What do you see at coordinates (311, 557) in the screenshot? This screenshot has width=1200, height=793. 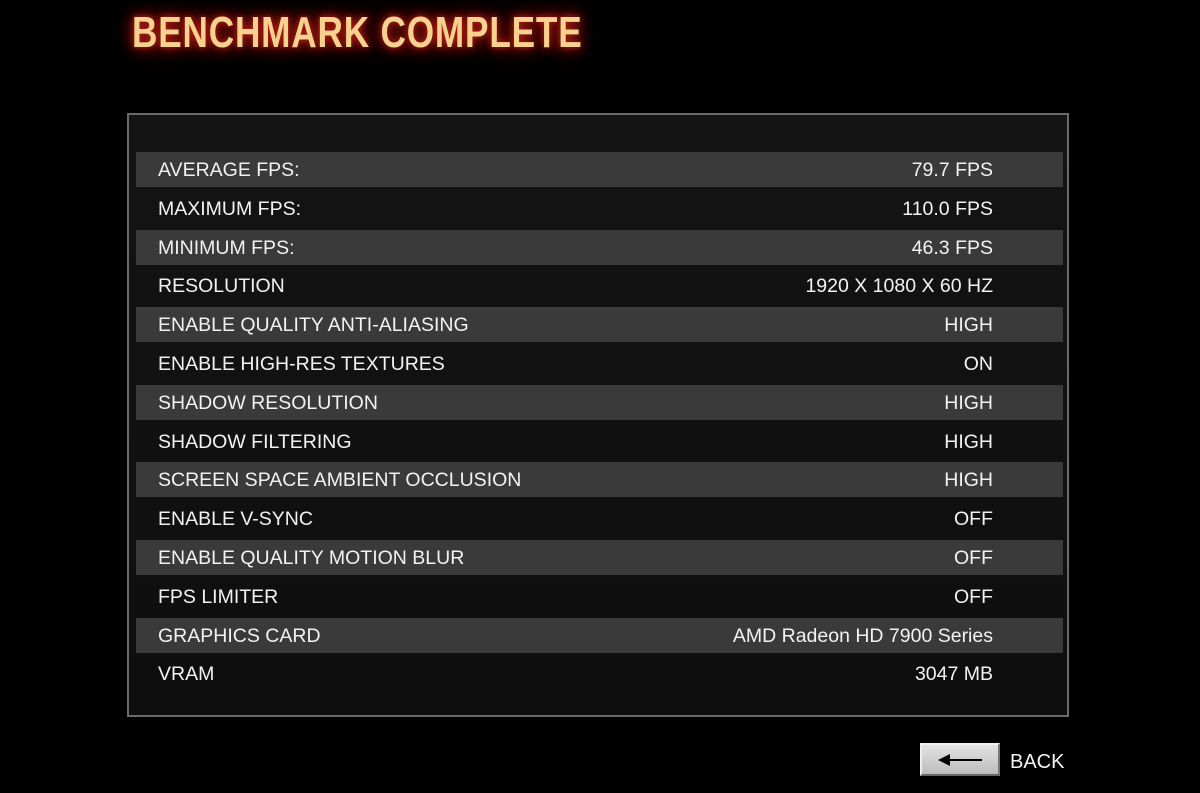 I see `row-label: ENABLE QUALITY MOTION BLUR` at bounding box center [311, 557].